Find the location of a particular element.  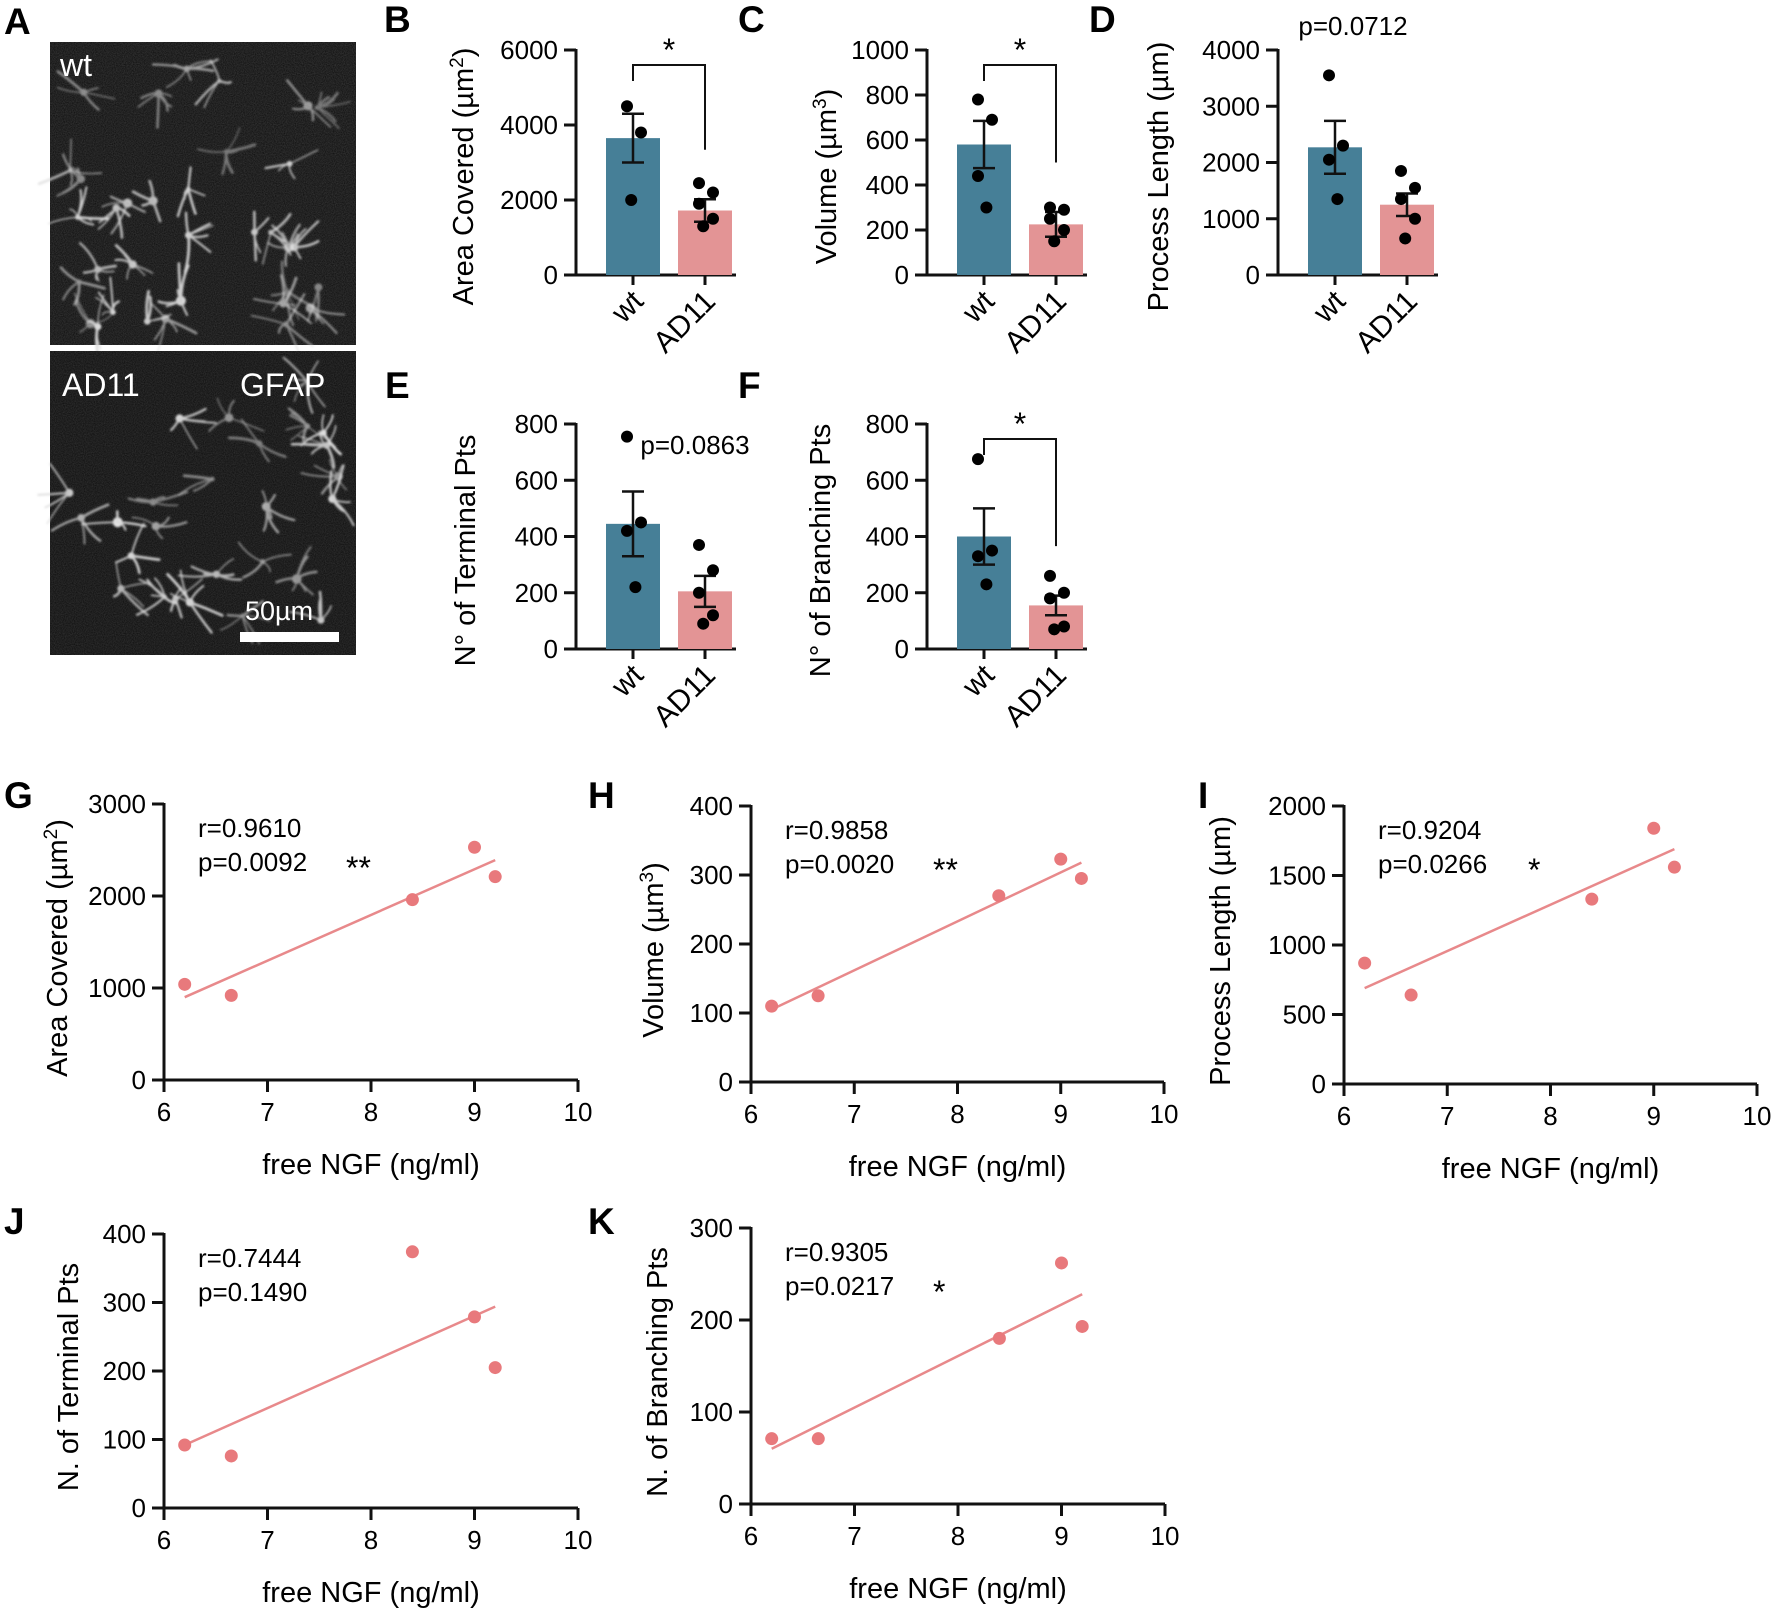

x-category-label: wt is located at coordinates (628, 681).